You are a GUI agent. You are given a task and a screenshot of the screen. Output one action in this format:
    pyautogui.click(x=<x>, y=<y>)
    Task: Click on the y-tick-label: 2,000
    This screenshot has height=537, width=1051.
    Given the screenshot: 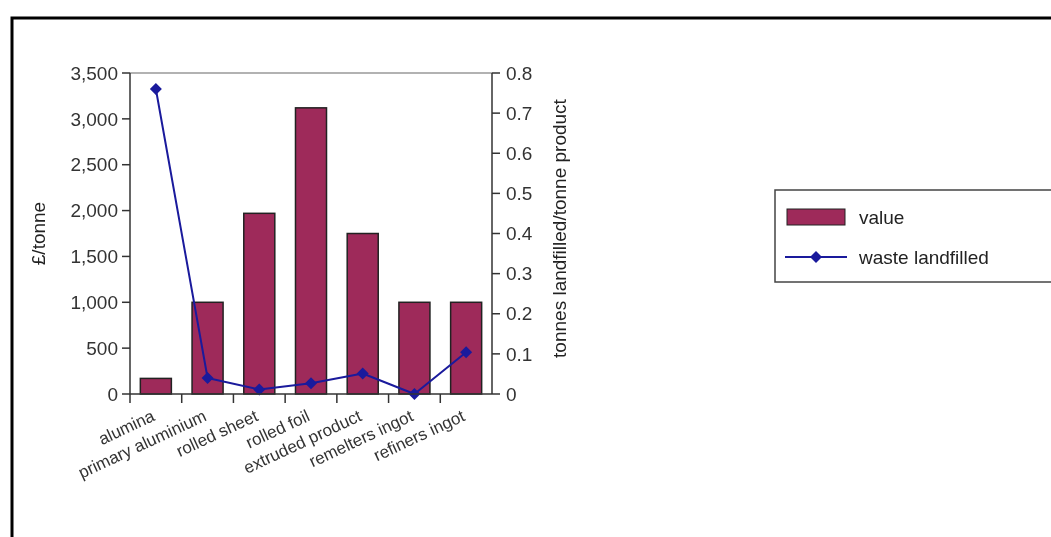 What is the action you would take?
    pyautogui.click(x=94, y=211)
    